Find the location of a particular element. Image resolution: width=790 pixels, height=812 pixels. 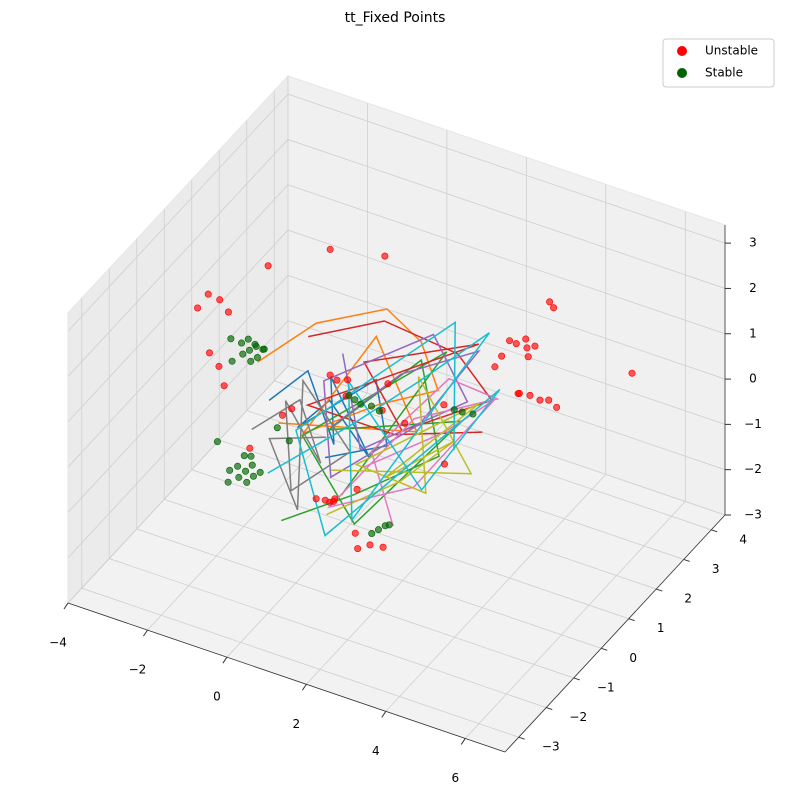

y-tick-label: 2 is located at coordinates (688, 599).